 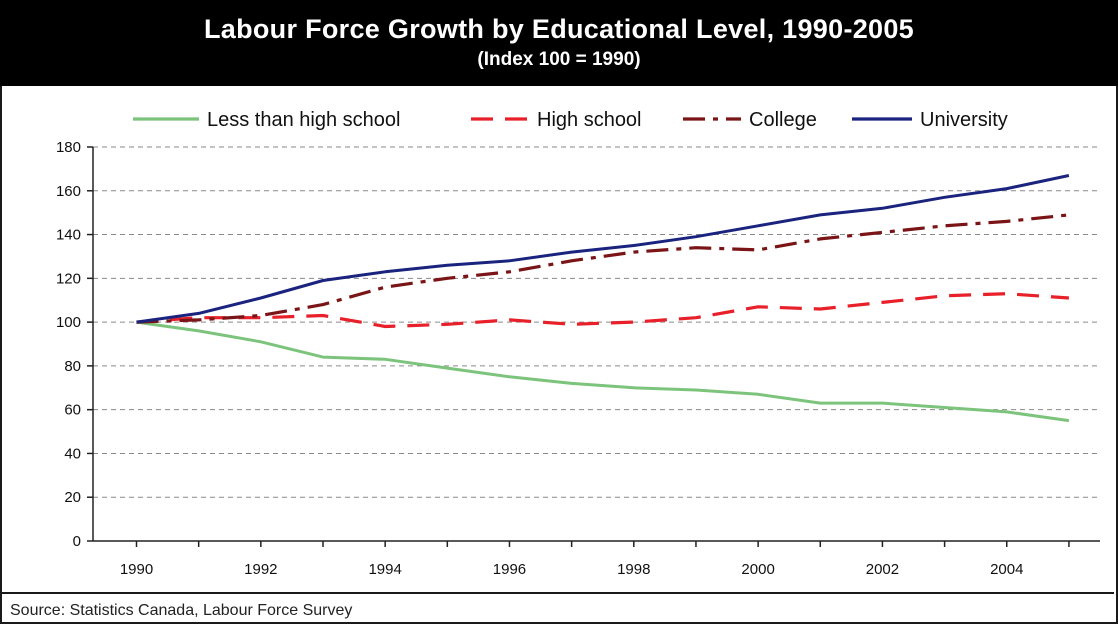 I want to click on x-tick-label: 1994, so click(x=384, y=569).